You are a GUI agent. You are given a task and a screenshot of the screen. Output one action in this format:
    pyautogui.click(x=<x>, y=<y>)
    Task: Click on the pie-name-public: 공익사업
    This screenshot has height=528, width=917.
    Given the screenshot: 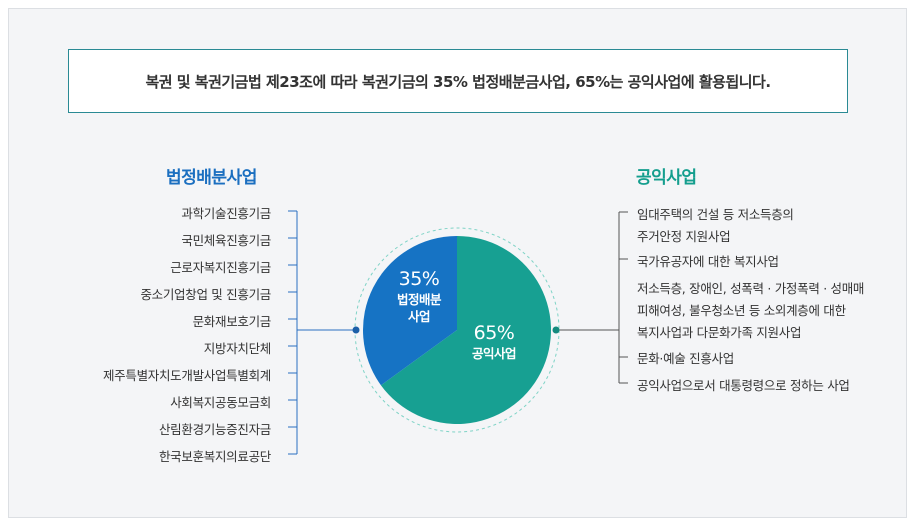 What is the action you would take?
    pyautogui.click(x=494, y=353)
    